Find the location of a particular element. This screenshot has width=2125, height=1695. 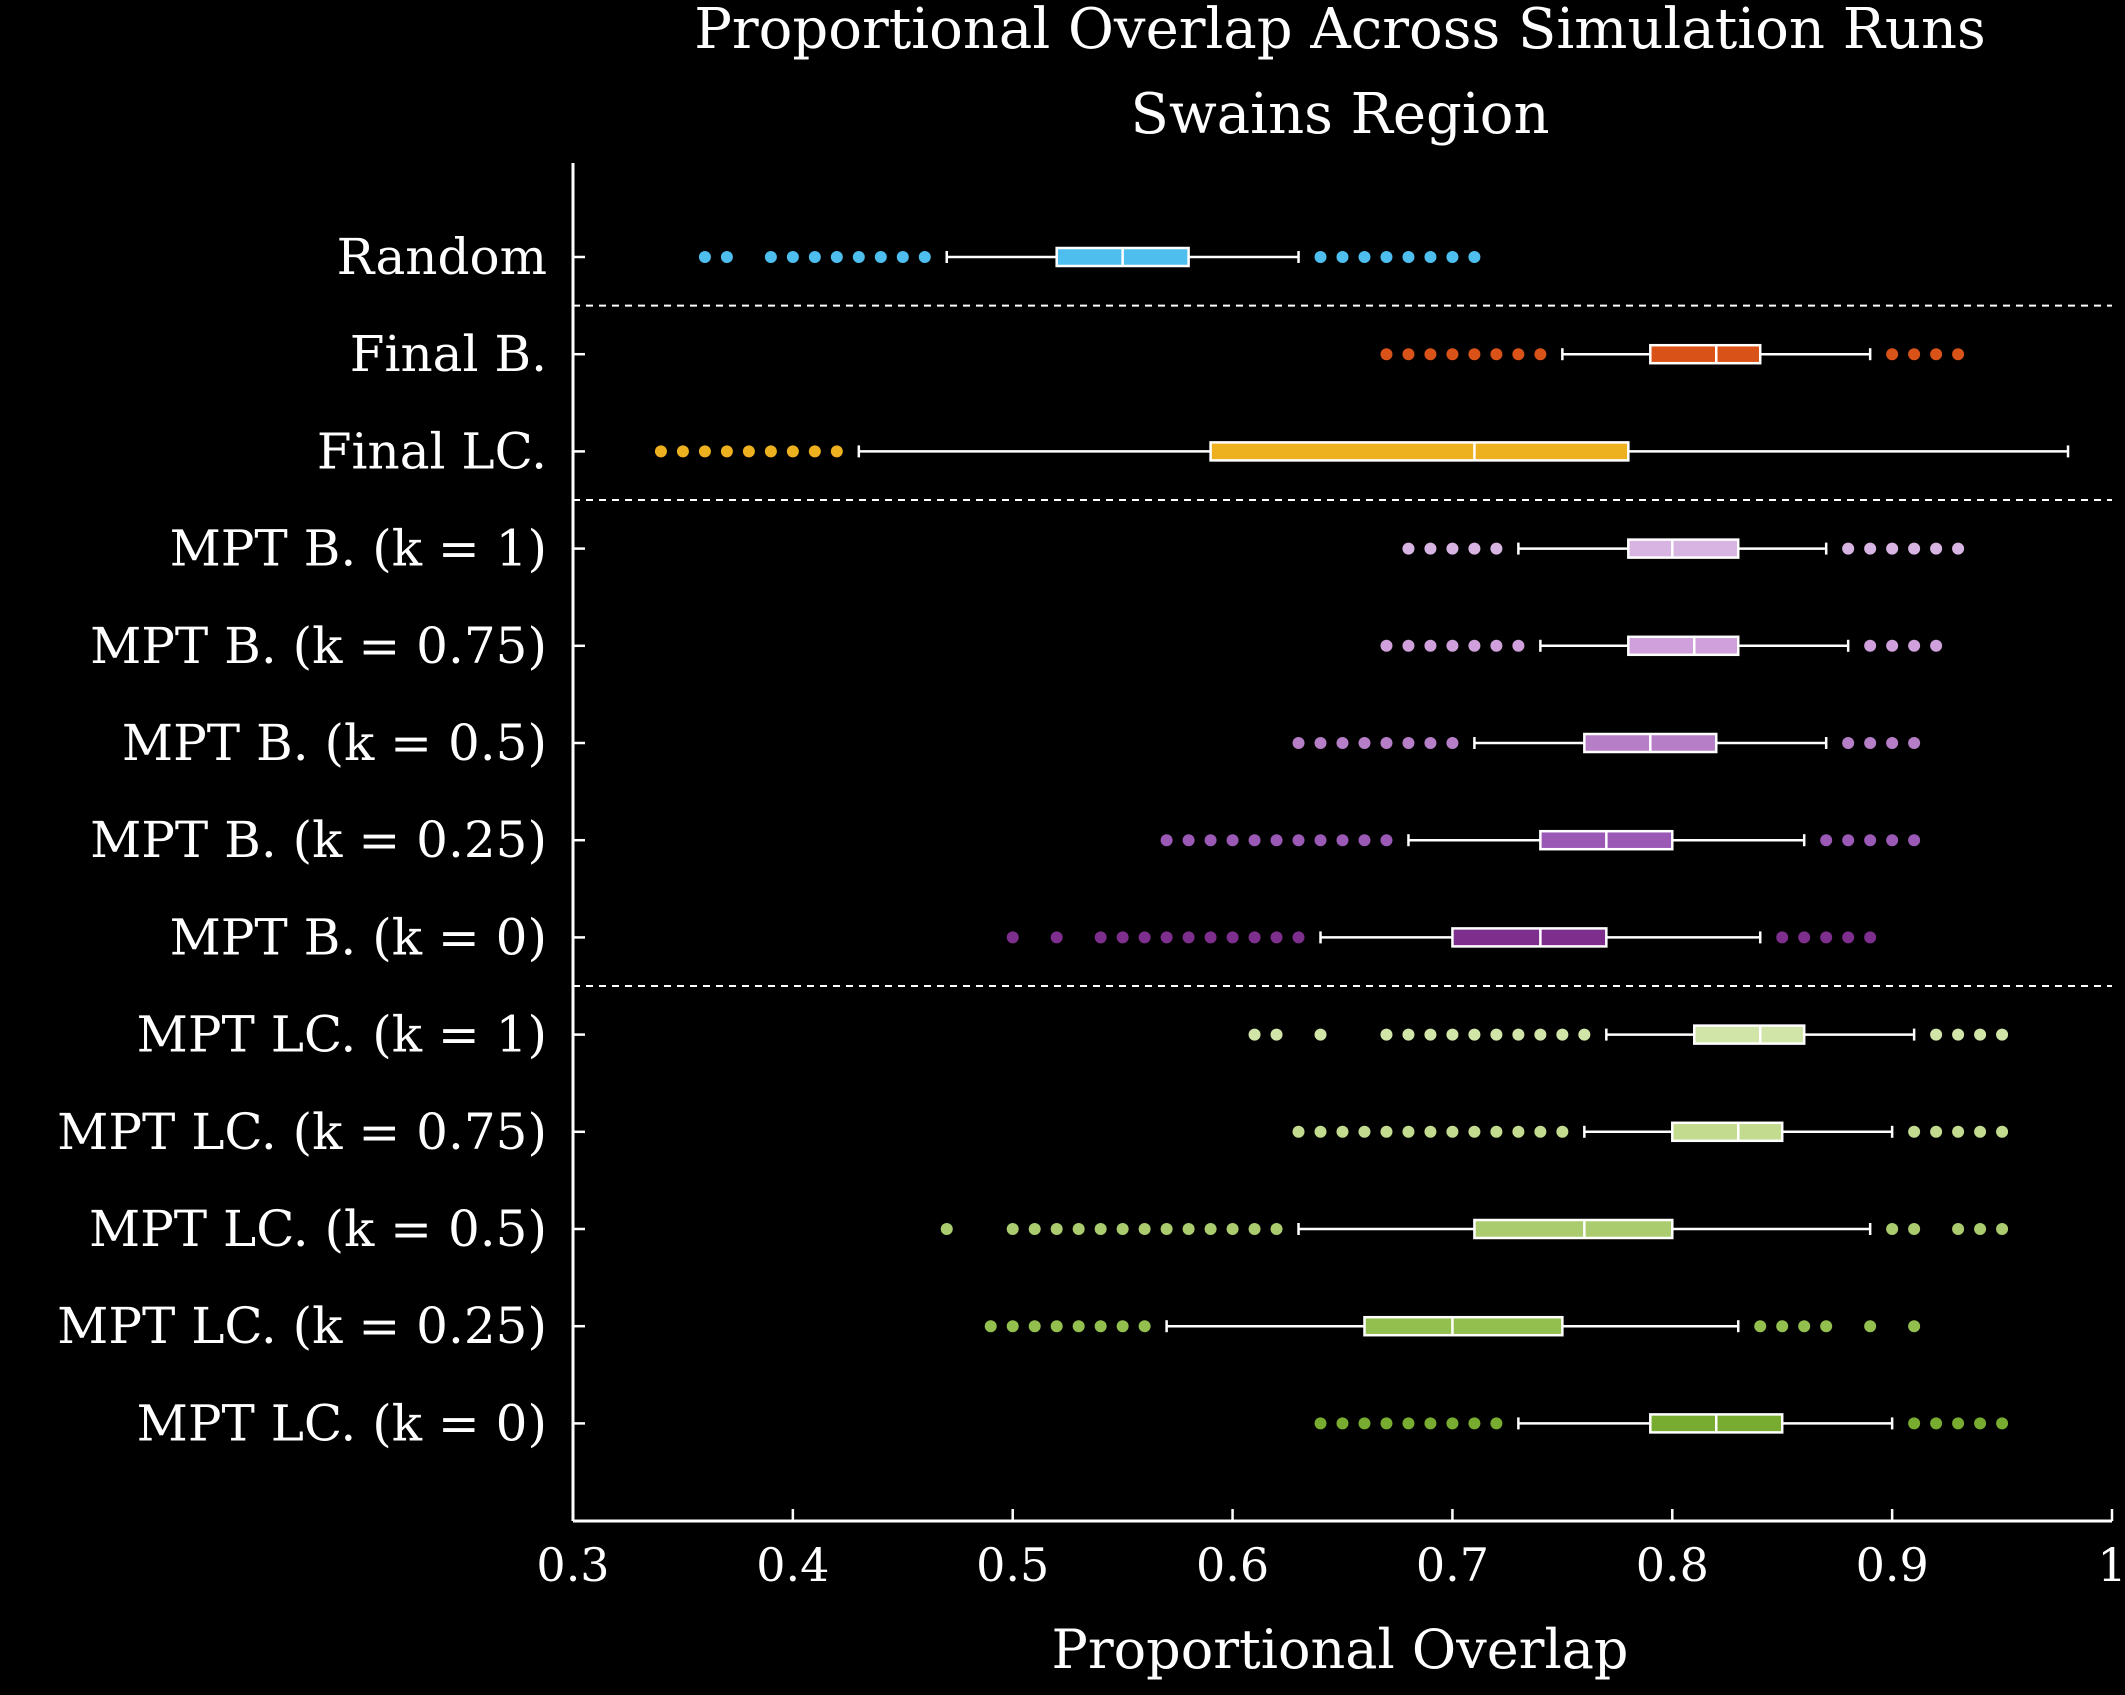

y-tick-label-10: MPT LC. (k = 0.5) is located at coordinates (318, 1229).